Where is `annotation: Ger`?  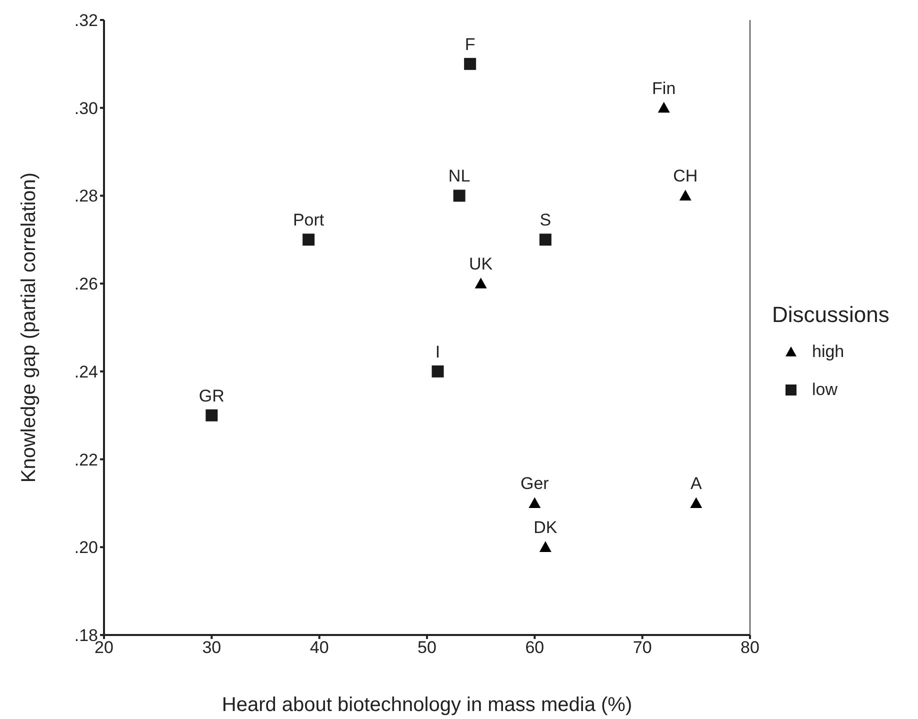 annotation: Ger is located at coordinates (535, 484).